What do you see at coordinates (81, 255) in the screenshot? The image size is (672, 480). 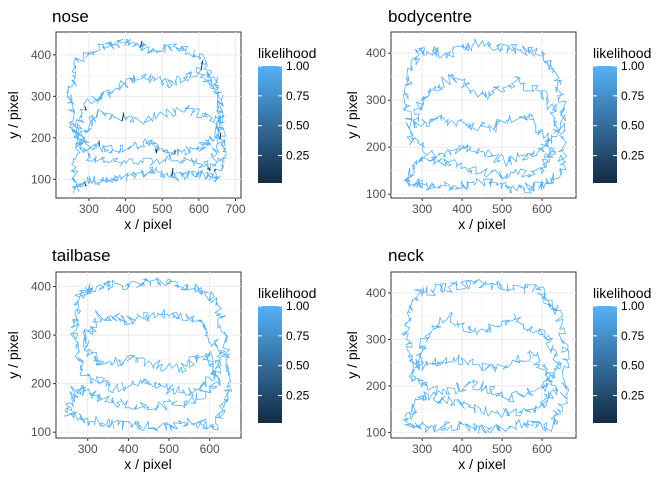 I see `panel-title: tailbase` at bounding box center [81, 255].